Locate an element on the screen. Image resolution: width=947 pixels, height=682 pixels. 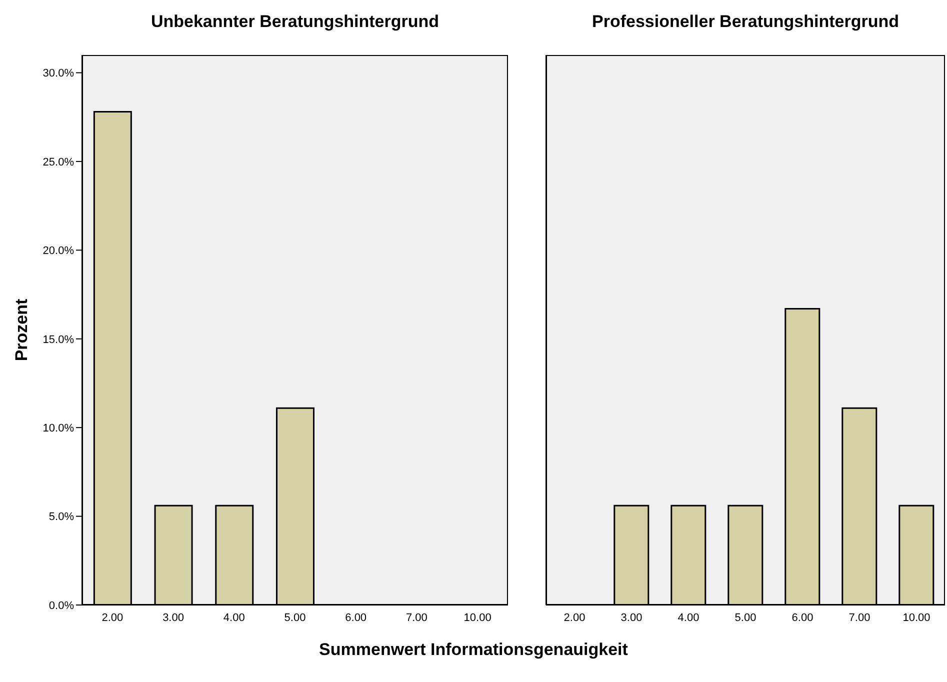
y-tick-label: 25.0% is located at coordinates (58, 162).